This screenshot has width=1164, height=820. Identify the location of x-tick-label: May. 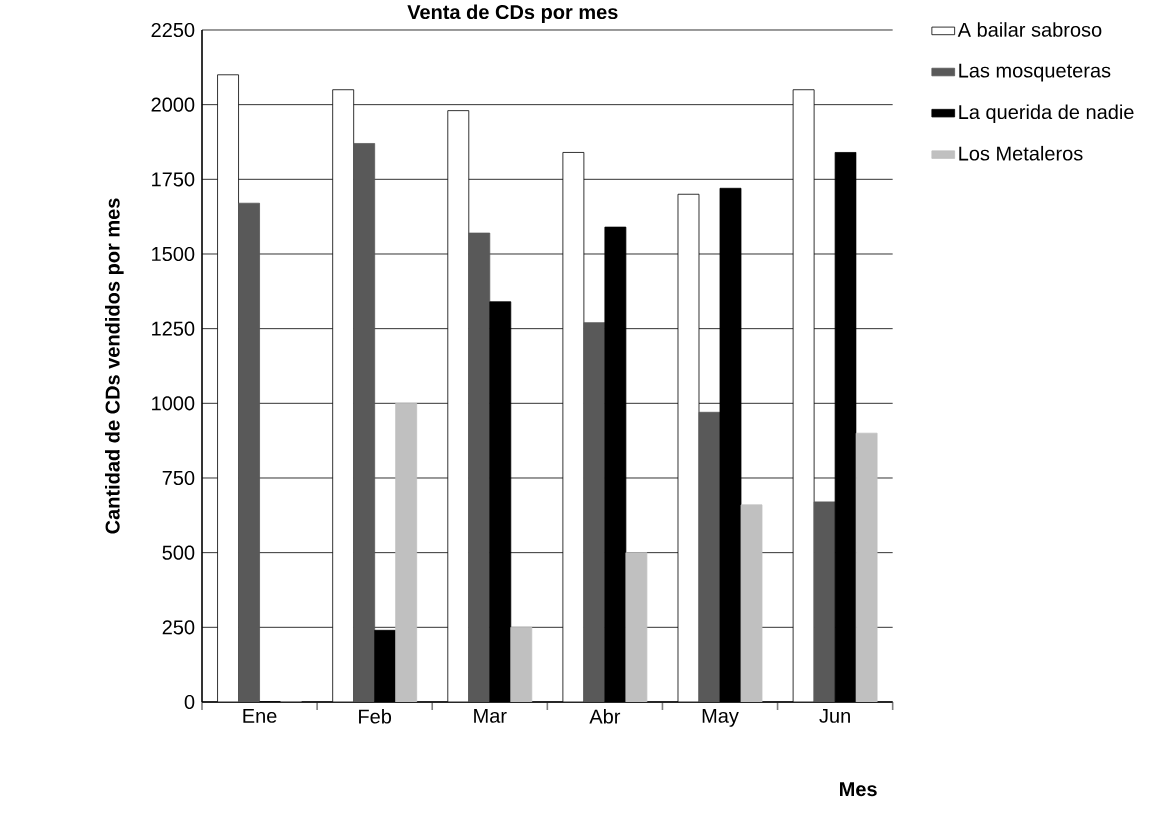
(720, 717).